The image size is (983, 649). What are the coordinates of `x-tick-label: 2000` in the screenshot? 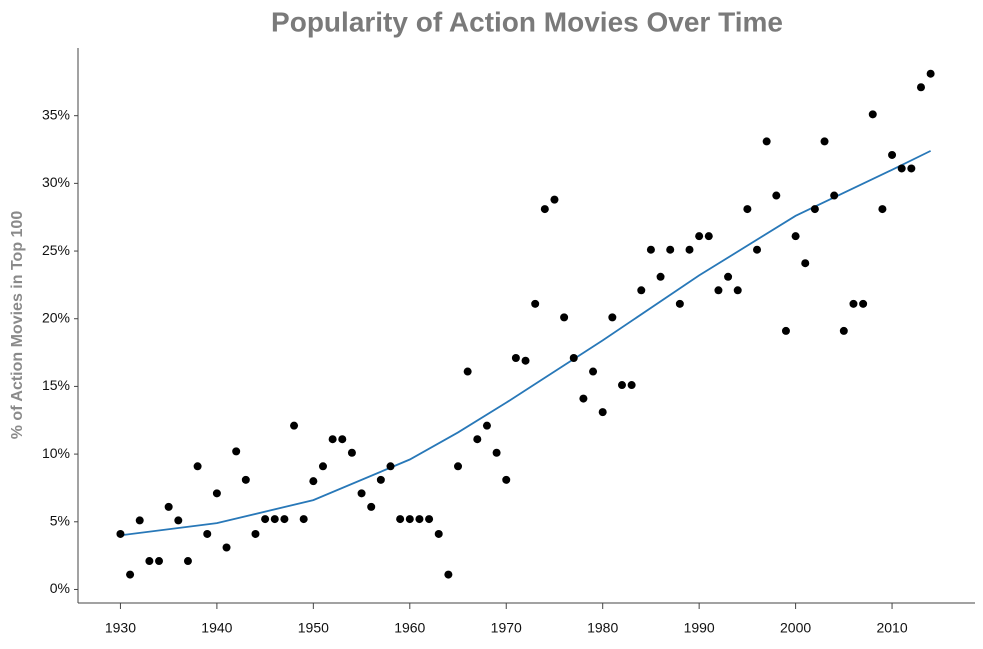 It's located at (795, 628).